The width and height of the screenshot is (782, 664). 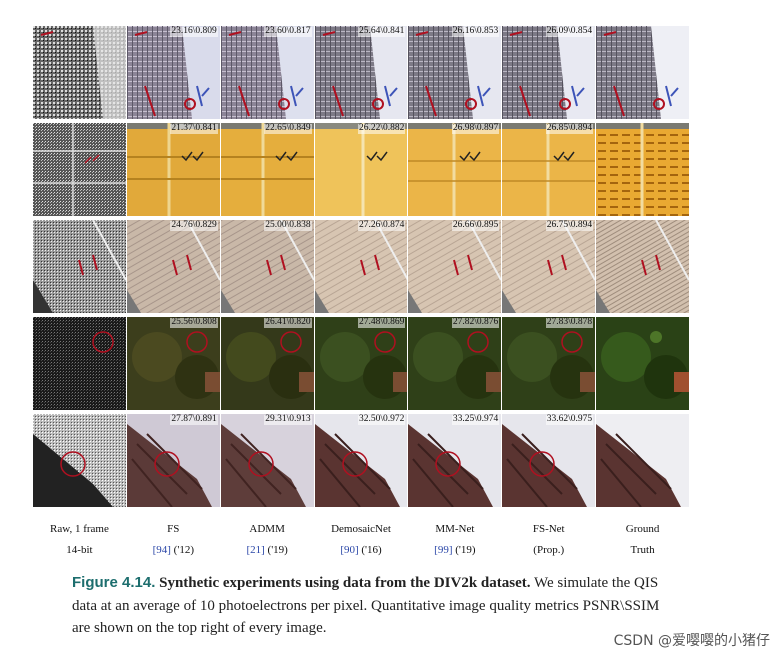 I want to click on image-demosaicnet-bird-wing: 32.50\0.972, so click(x=361, y=460).